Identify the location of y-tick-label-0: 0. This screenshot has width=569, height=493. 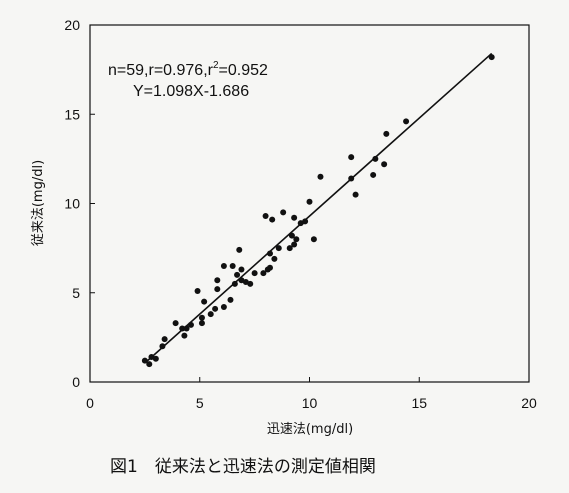
(76, 382).